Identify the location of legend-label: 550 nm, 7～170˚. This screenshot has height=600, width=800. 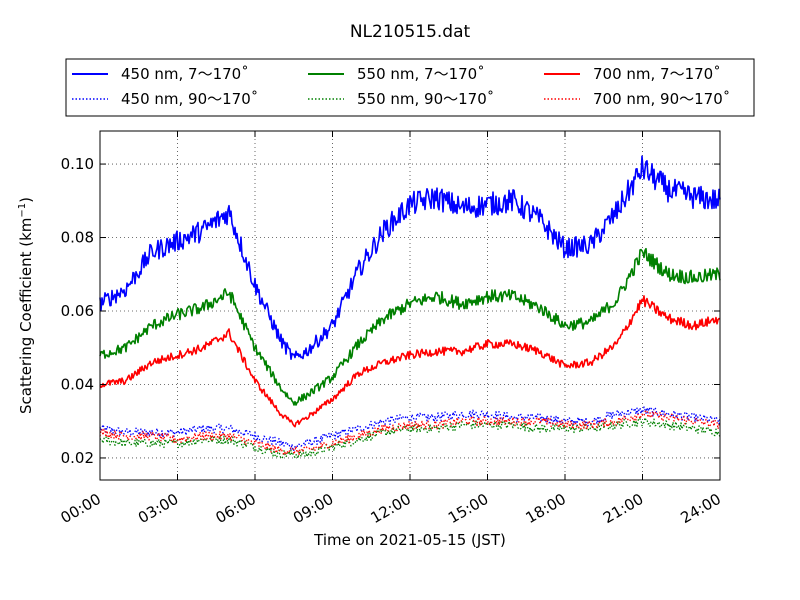
(421, 74).